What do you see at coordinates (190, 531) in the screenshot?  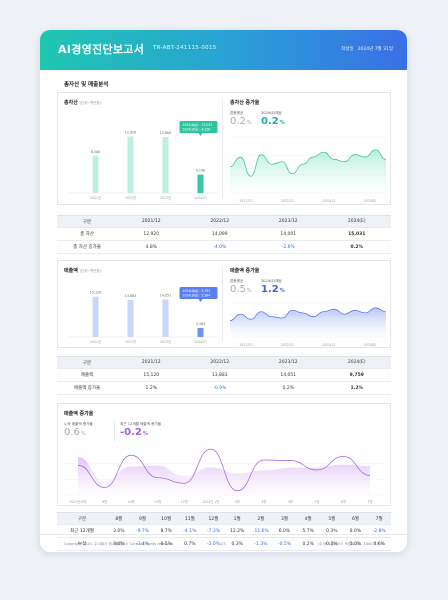 I see `table-cell: -4.1%` at bounding box center [190, 531].